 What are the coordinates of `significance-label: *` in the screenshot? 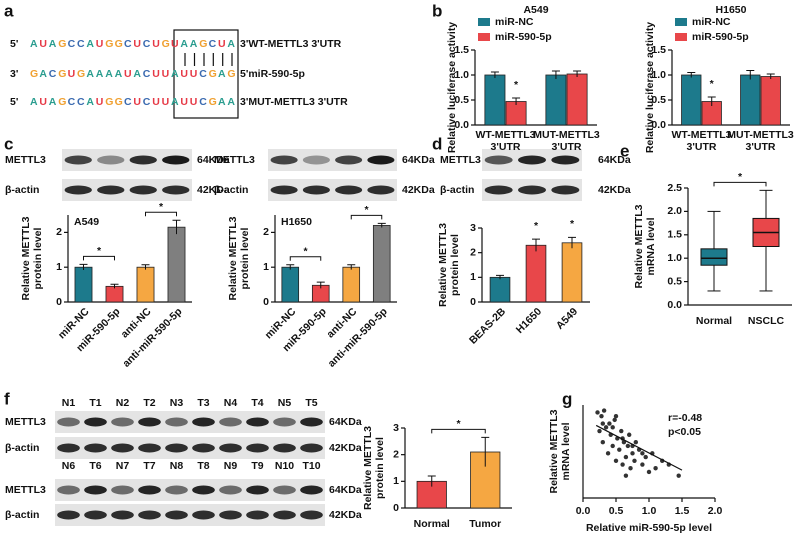 It's located at (161, 207).